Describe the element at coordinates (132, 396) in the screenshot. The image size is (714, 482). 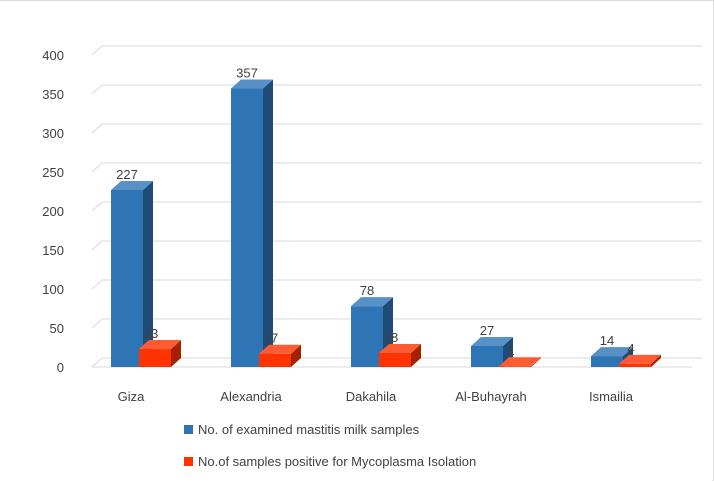
I see `x-category-label: Giza` at that location.